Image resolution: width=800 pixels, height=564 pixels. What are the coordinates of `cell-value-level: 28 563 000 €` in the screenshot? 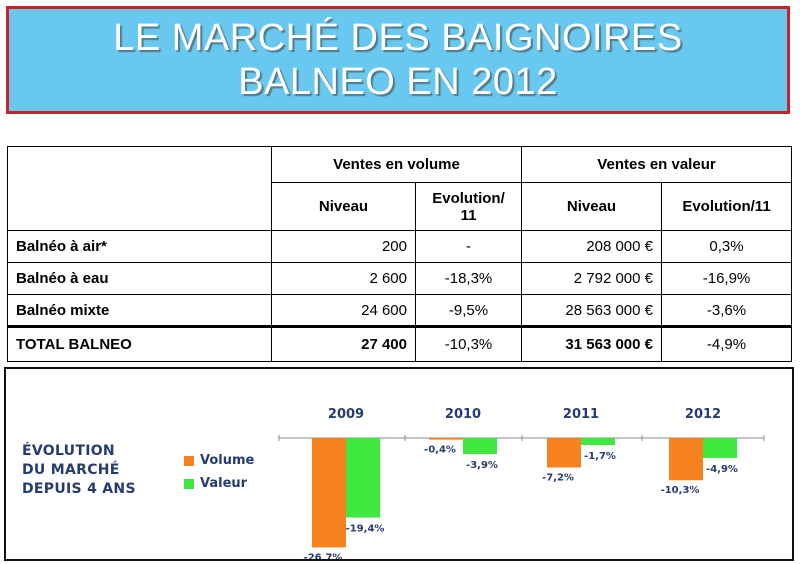 It's located at (591, 310).